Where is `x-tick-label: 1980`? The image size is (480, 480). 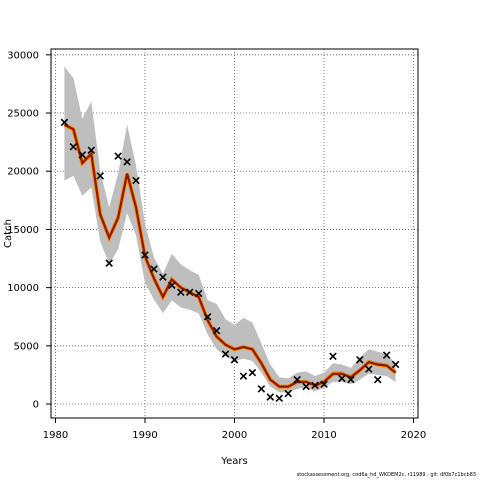 x-tick-label: 1980 is located at coordinates (55, 435).